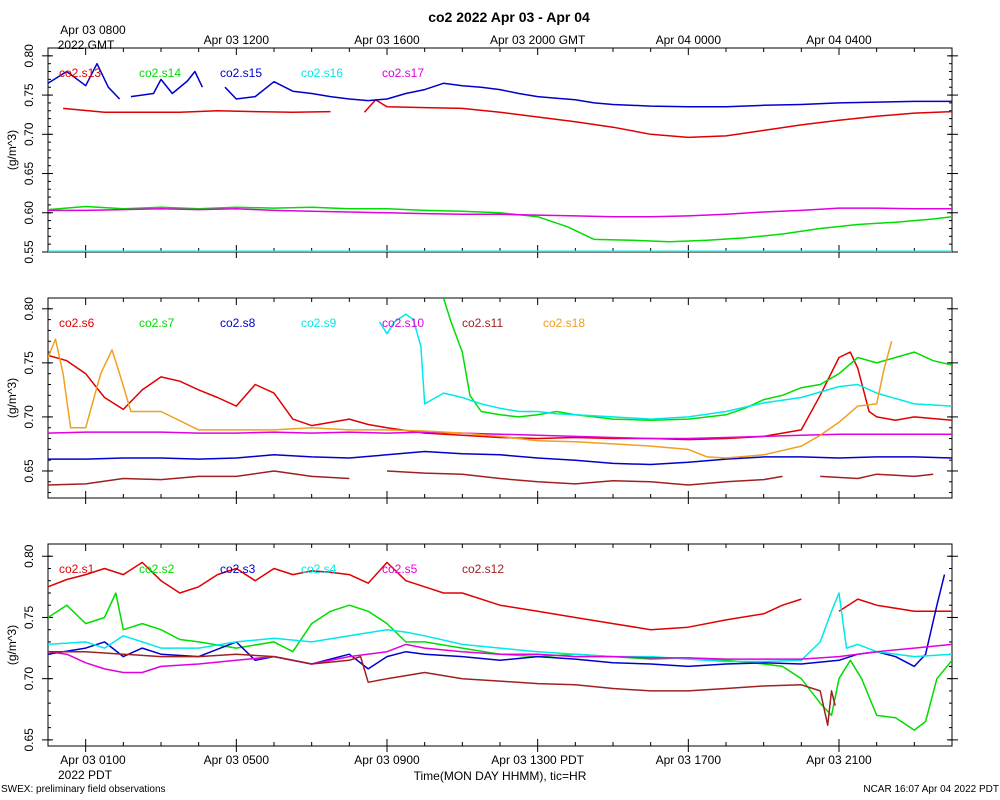  Describe the element at coordinates (241, 73) in the screenshot. I see `legend-co2-s15: co2.s15` at that location.